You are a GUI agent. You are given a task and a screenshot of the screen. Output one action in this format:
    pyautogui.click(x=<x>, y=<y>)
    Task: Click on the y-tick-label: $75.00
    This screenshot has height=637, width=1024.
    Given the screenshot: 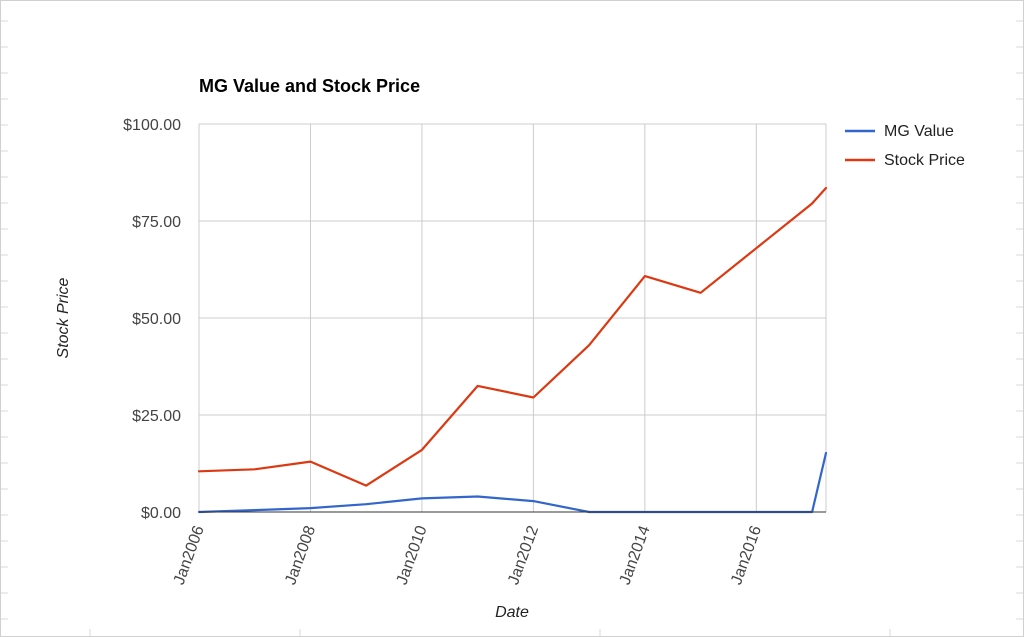 What is the action you would take?
    pyautogui.click(x=156, y=222)
    